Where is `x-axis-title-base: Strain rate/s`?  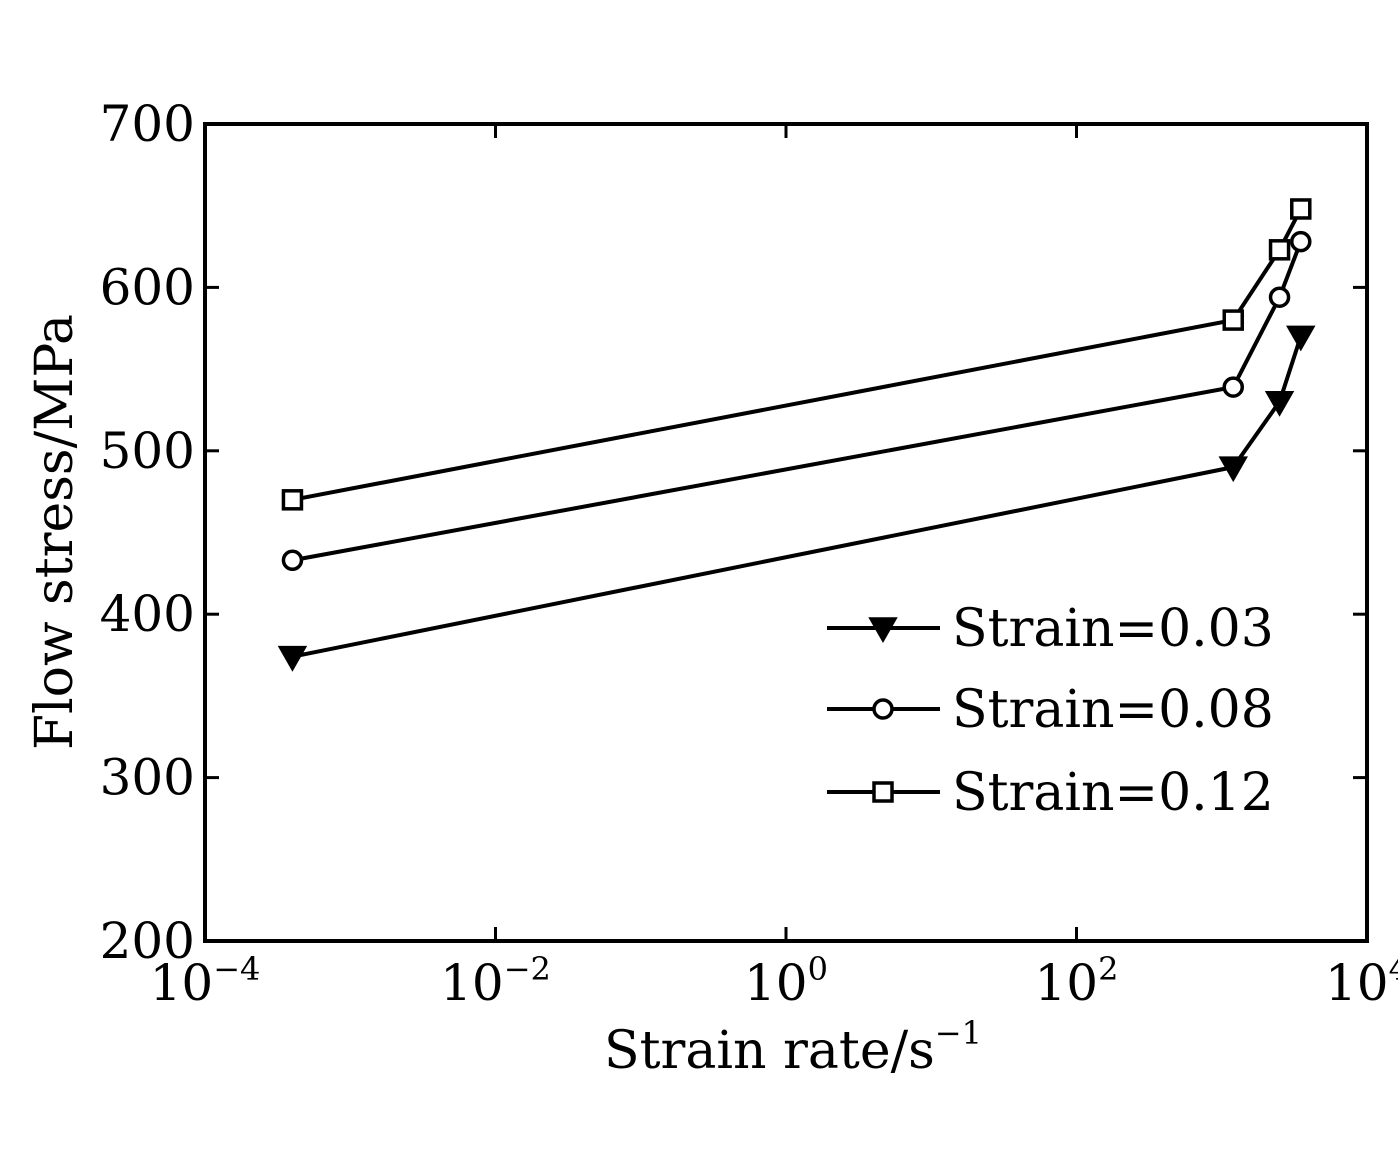 x-axis-title-base: Strain rate/s is located at coordinates (769, 1051).